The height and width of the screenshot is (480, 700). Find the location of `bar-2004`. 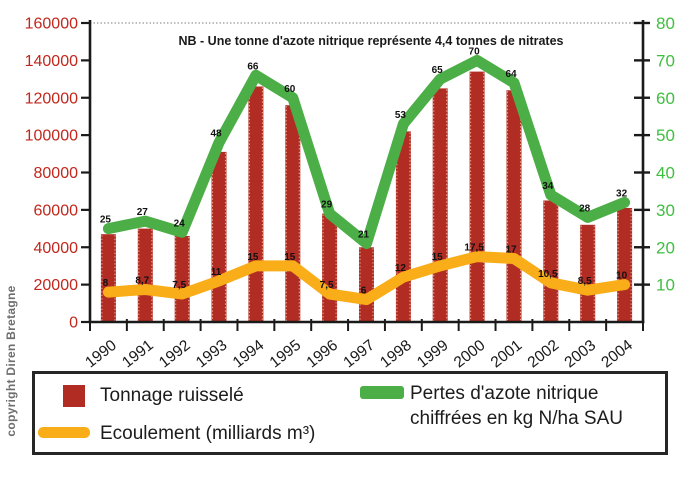

bar-2004 is located at coordinates (625, 265).